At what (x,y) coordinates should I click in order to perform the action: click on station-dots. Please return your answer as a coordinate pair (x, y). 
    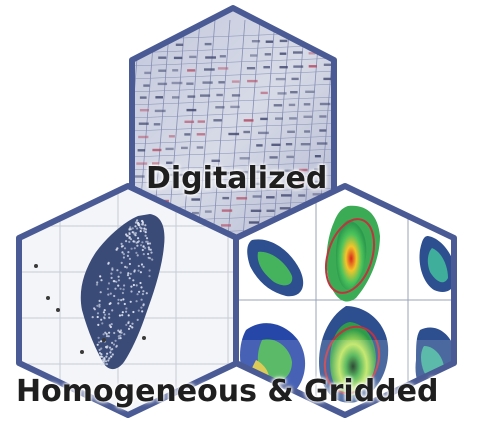
    Looking at the image, I should click on (122, 292).